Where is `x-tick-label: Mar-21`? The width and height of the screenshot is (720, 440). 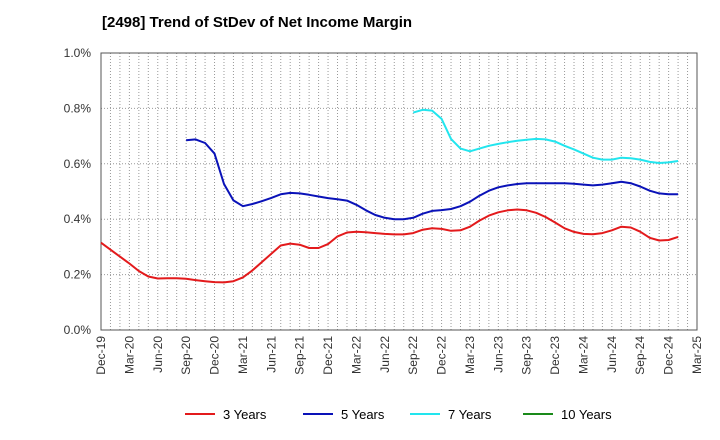 x-tick-label: Mar-21 is located at coordinates (243, 355).